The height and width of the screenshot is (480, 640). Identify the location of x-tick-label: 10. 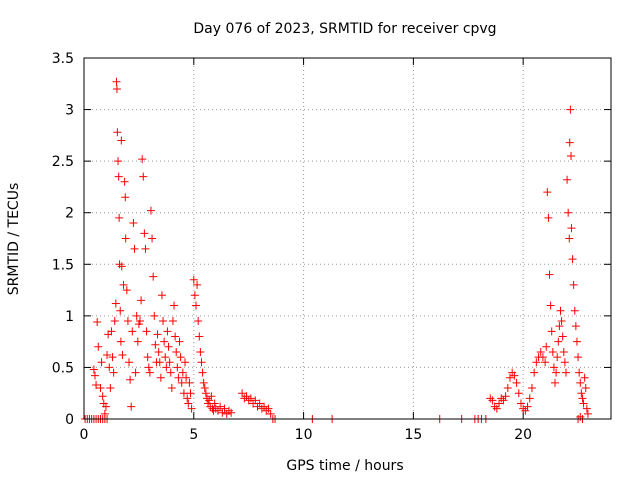
(304, 435).